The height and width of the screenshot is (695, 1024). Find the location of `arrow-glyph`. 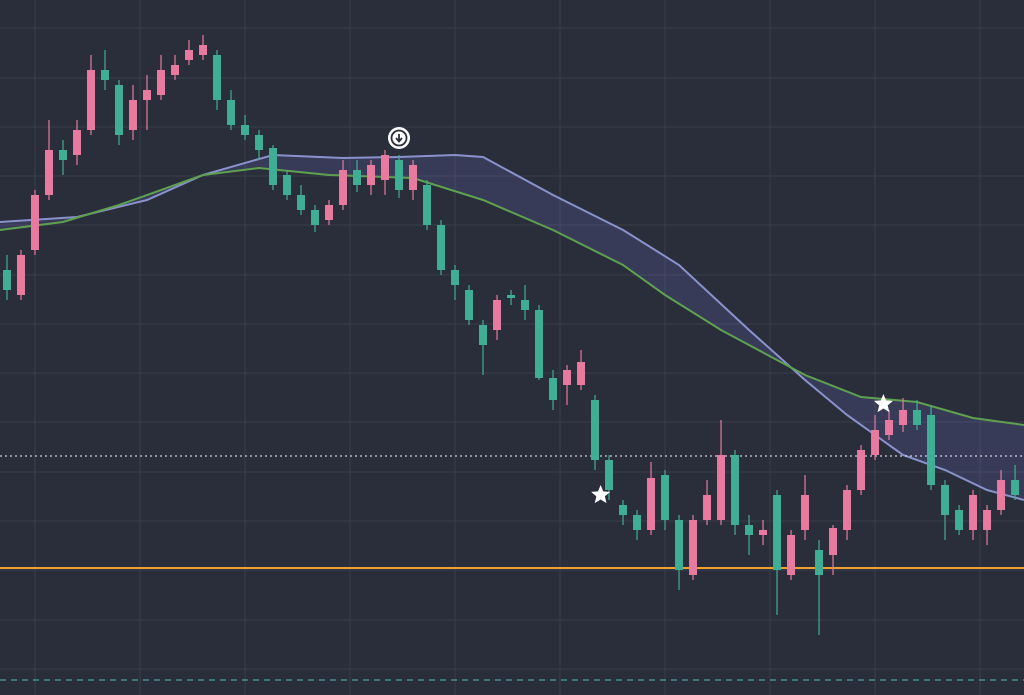

arrow-glyph is located at coordinates (399, 138).